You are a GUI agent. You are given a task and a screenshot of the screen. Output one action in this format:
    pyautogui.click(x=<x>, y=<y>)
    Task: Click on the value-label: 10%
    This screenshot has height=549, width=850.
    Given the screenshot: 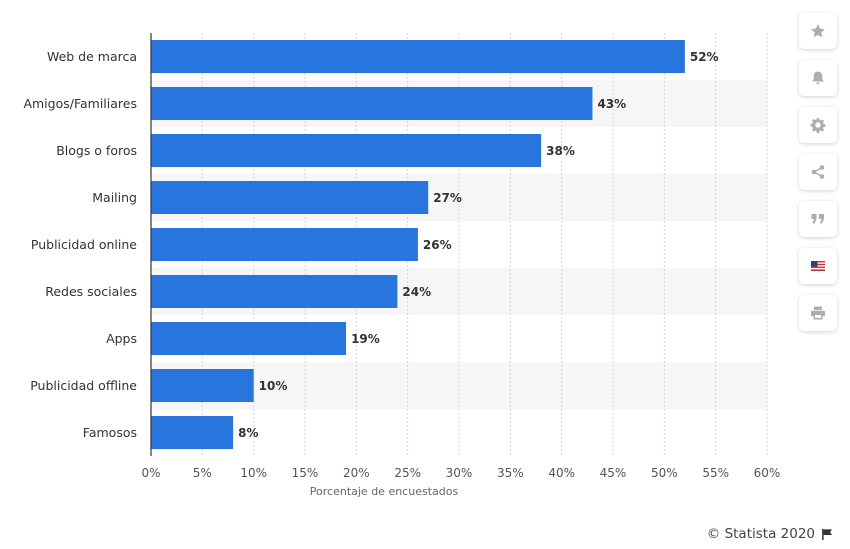 What is the action you would take?
    pyautogui.click(x=273, y=386)
    